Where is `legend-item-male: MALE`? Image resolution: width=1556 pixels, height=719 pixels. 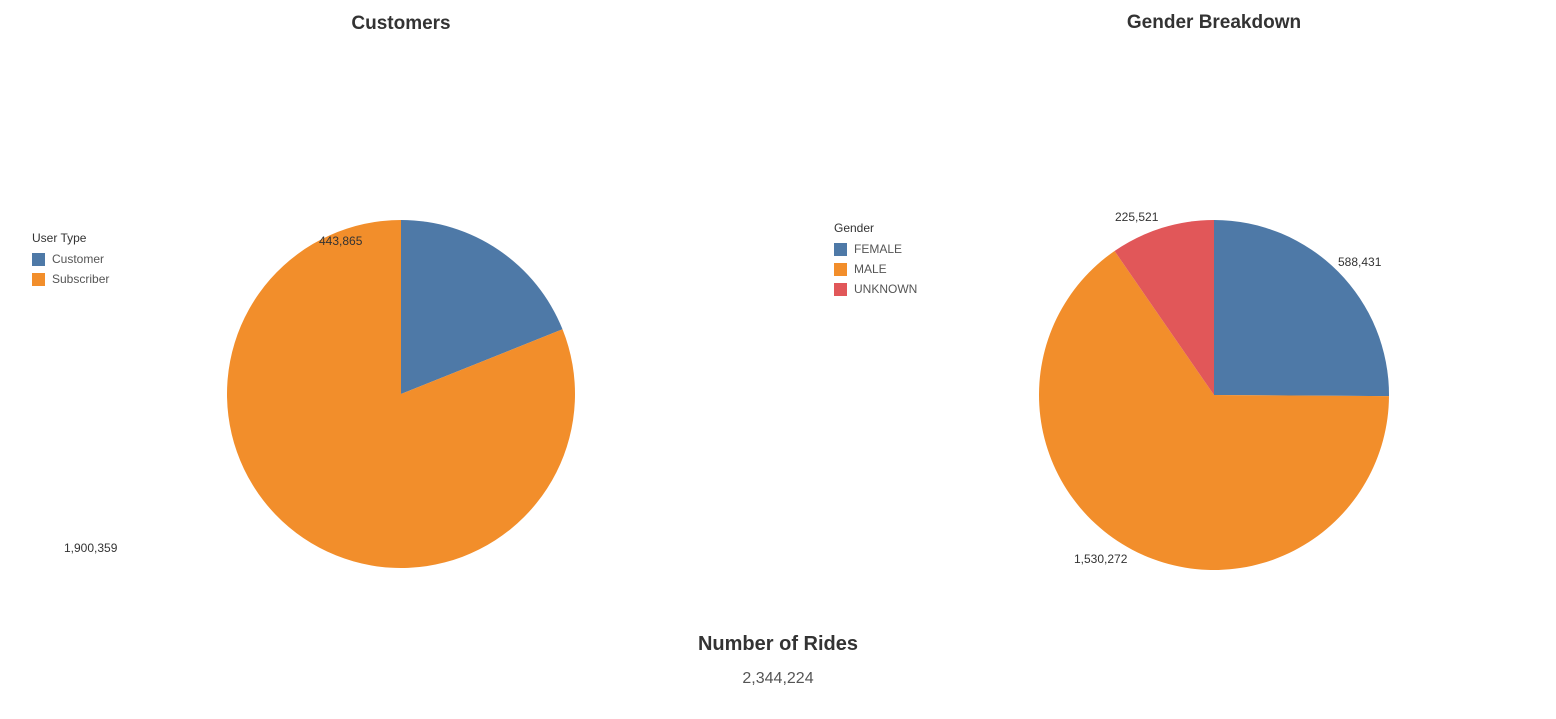
legend-item-male: MALE is located at coordinates (875, 269).